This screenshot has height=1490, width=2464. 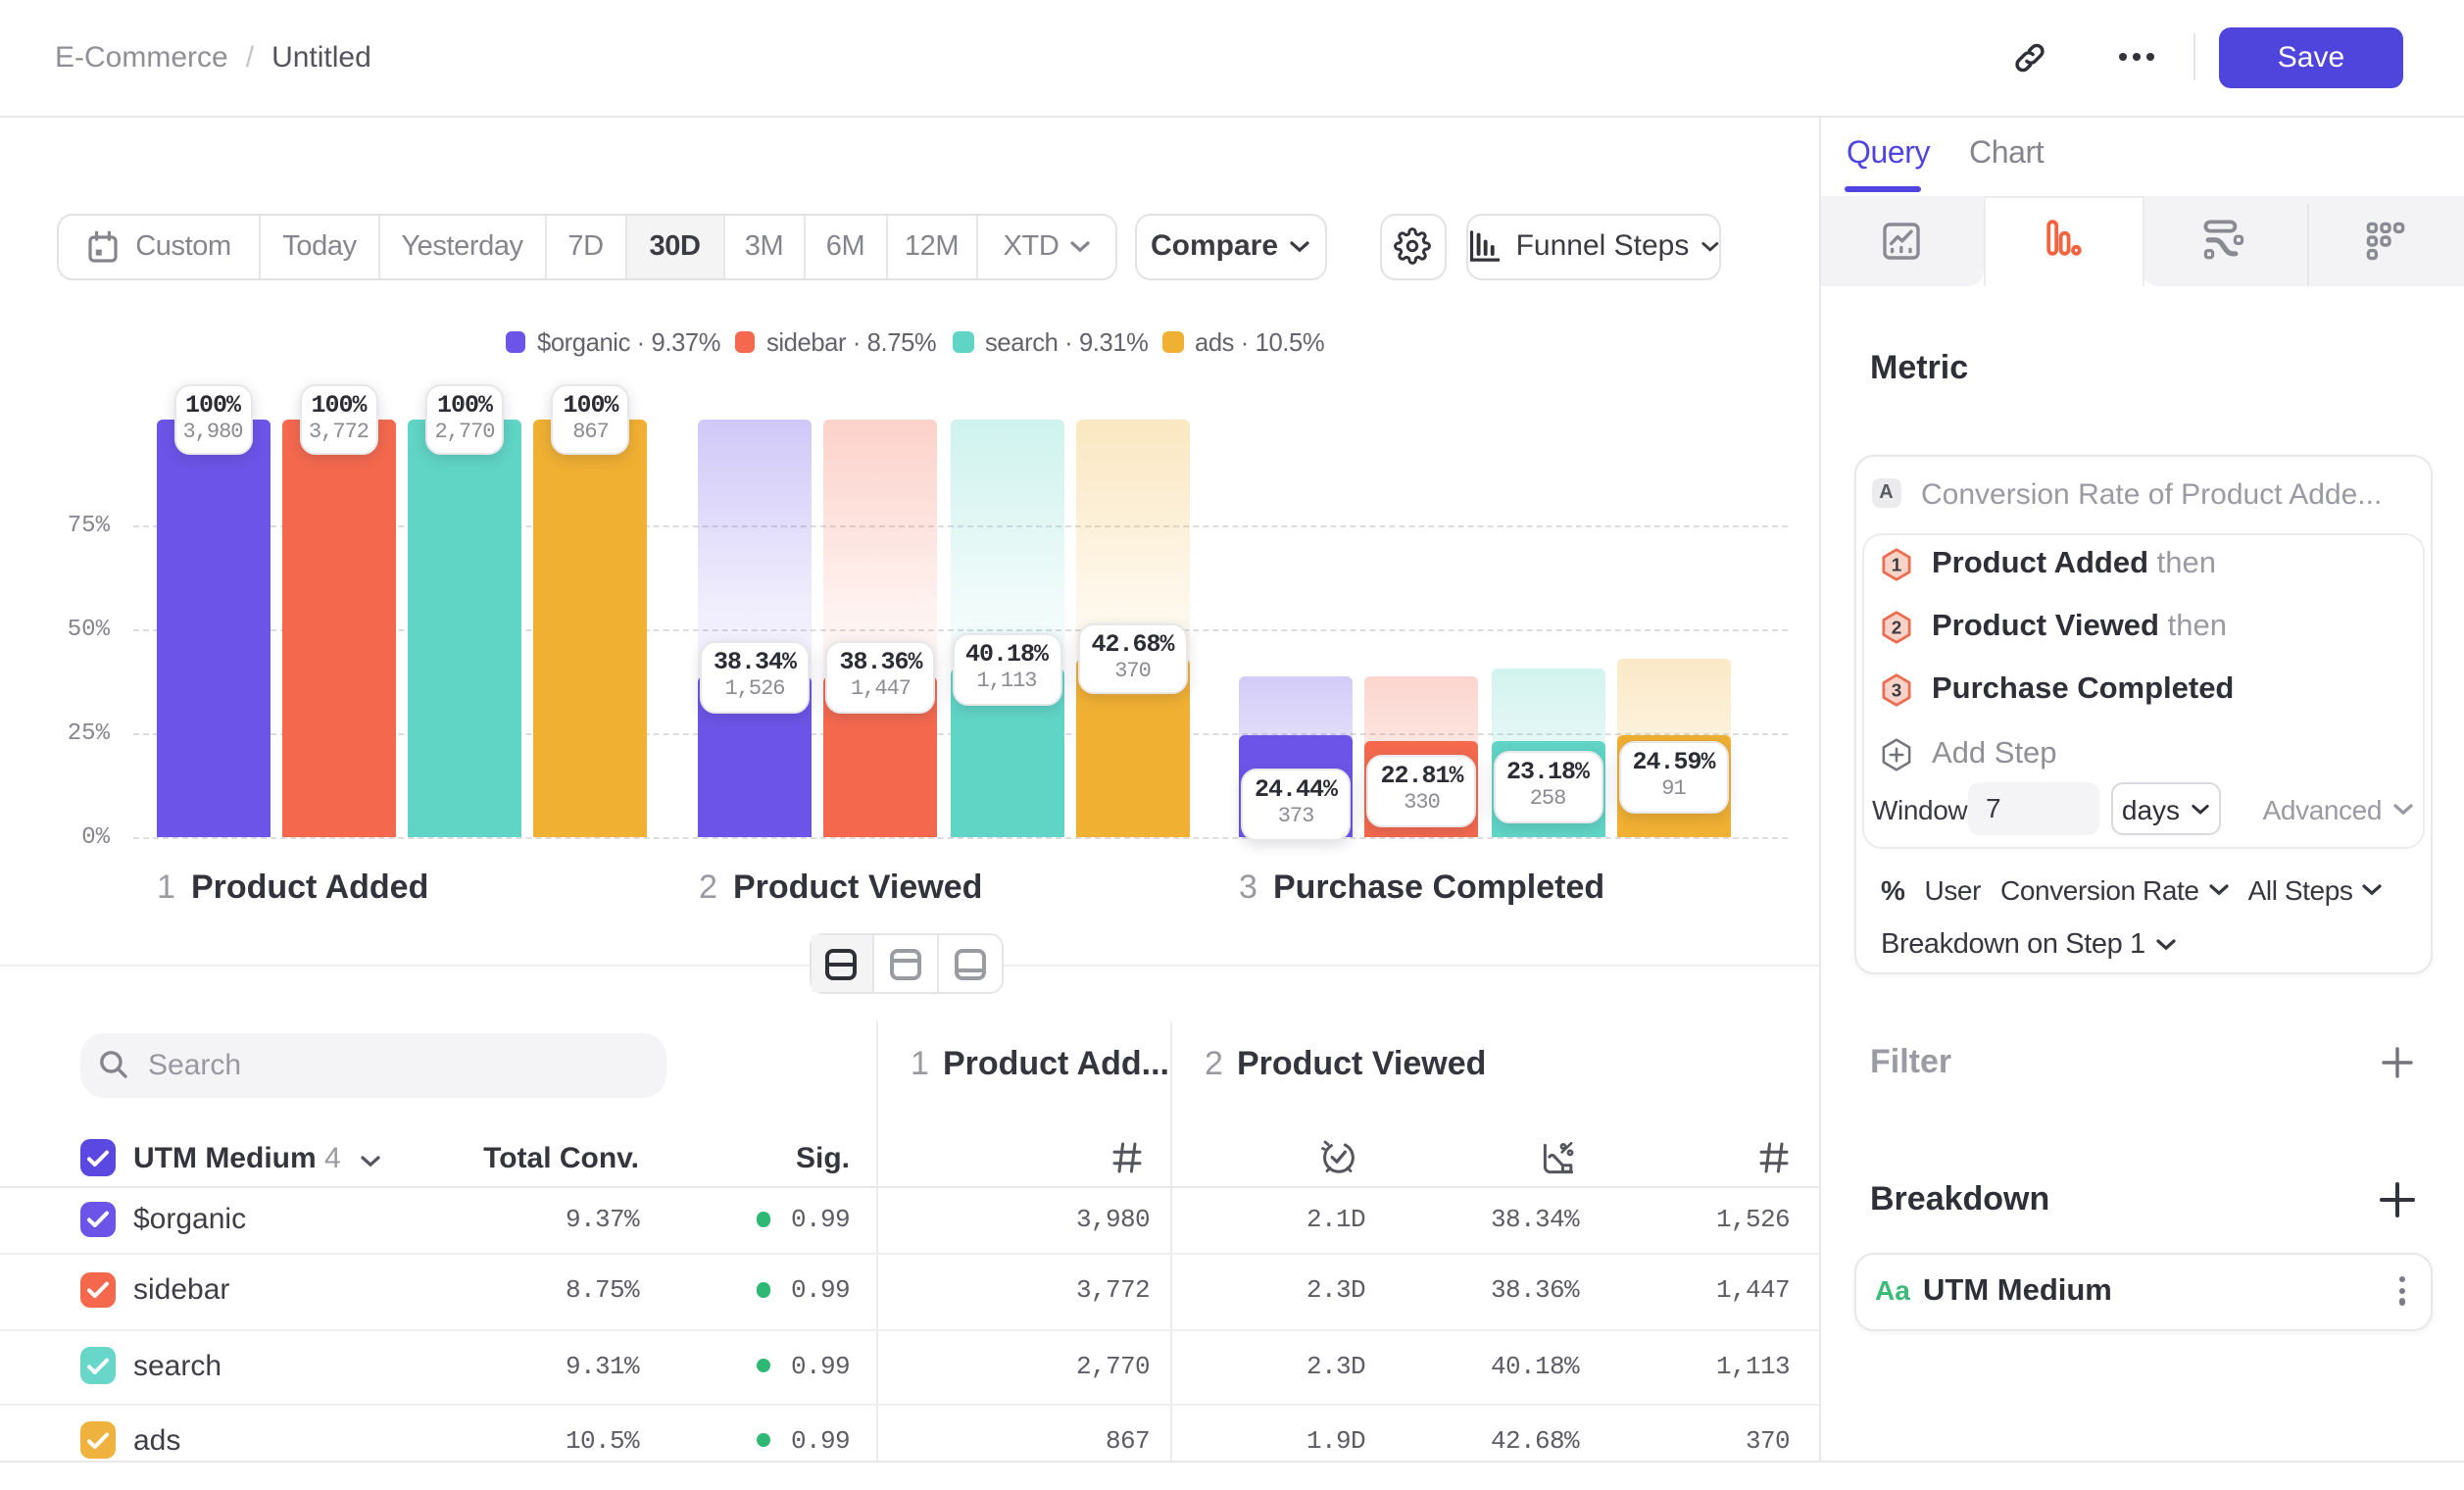 I want to click on svg-text: 1, so click(x=1896, y=565).